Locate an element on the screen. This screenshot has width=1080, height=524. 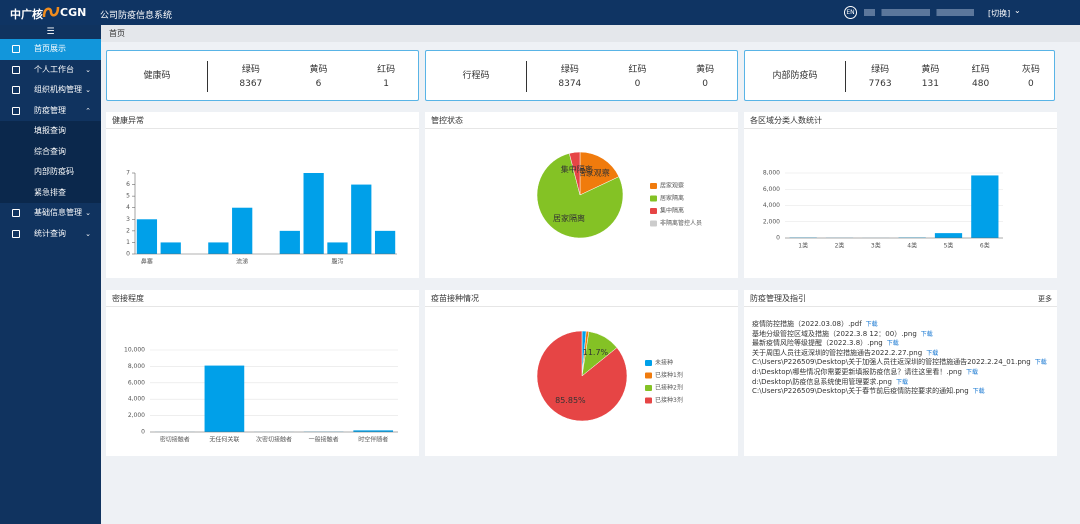
pie-slice is located at coordinates (580, 196).